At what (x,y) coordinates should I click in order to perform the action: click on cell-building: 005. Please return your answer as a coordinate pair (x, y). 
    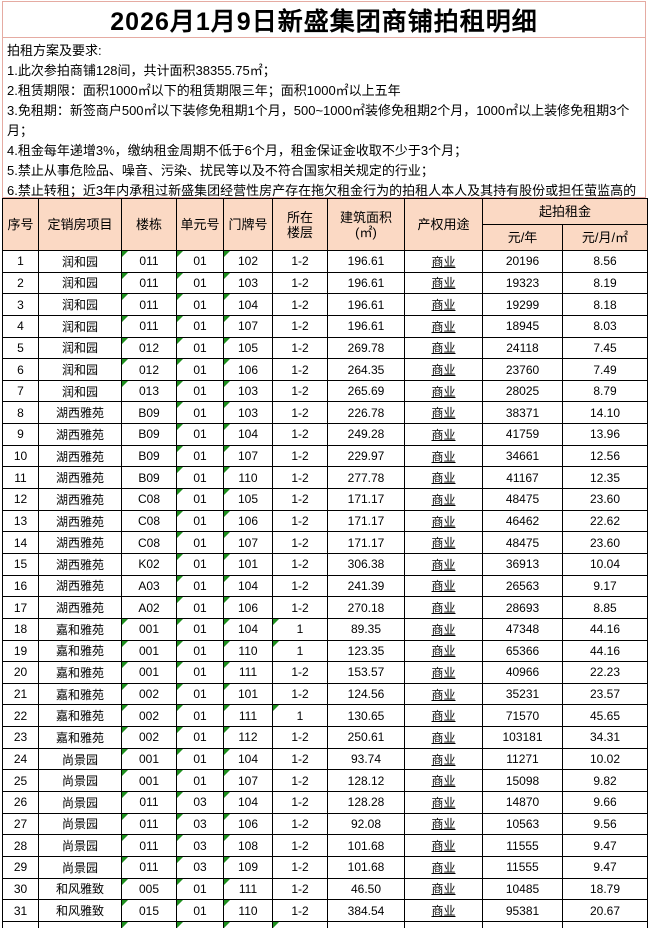
    Looking at the image, I should click on (149, 889).